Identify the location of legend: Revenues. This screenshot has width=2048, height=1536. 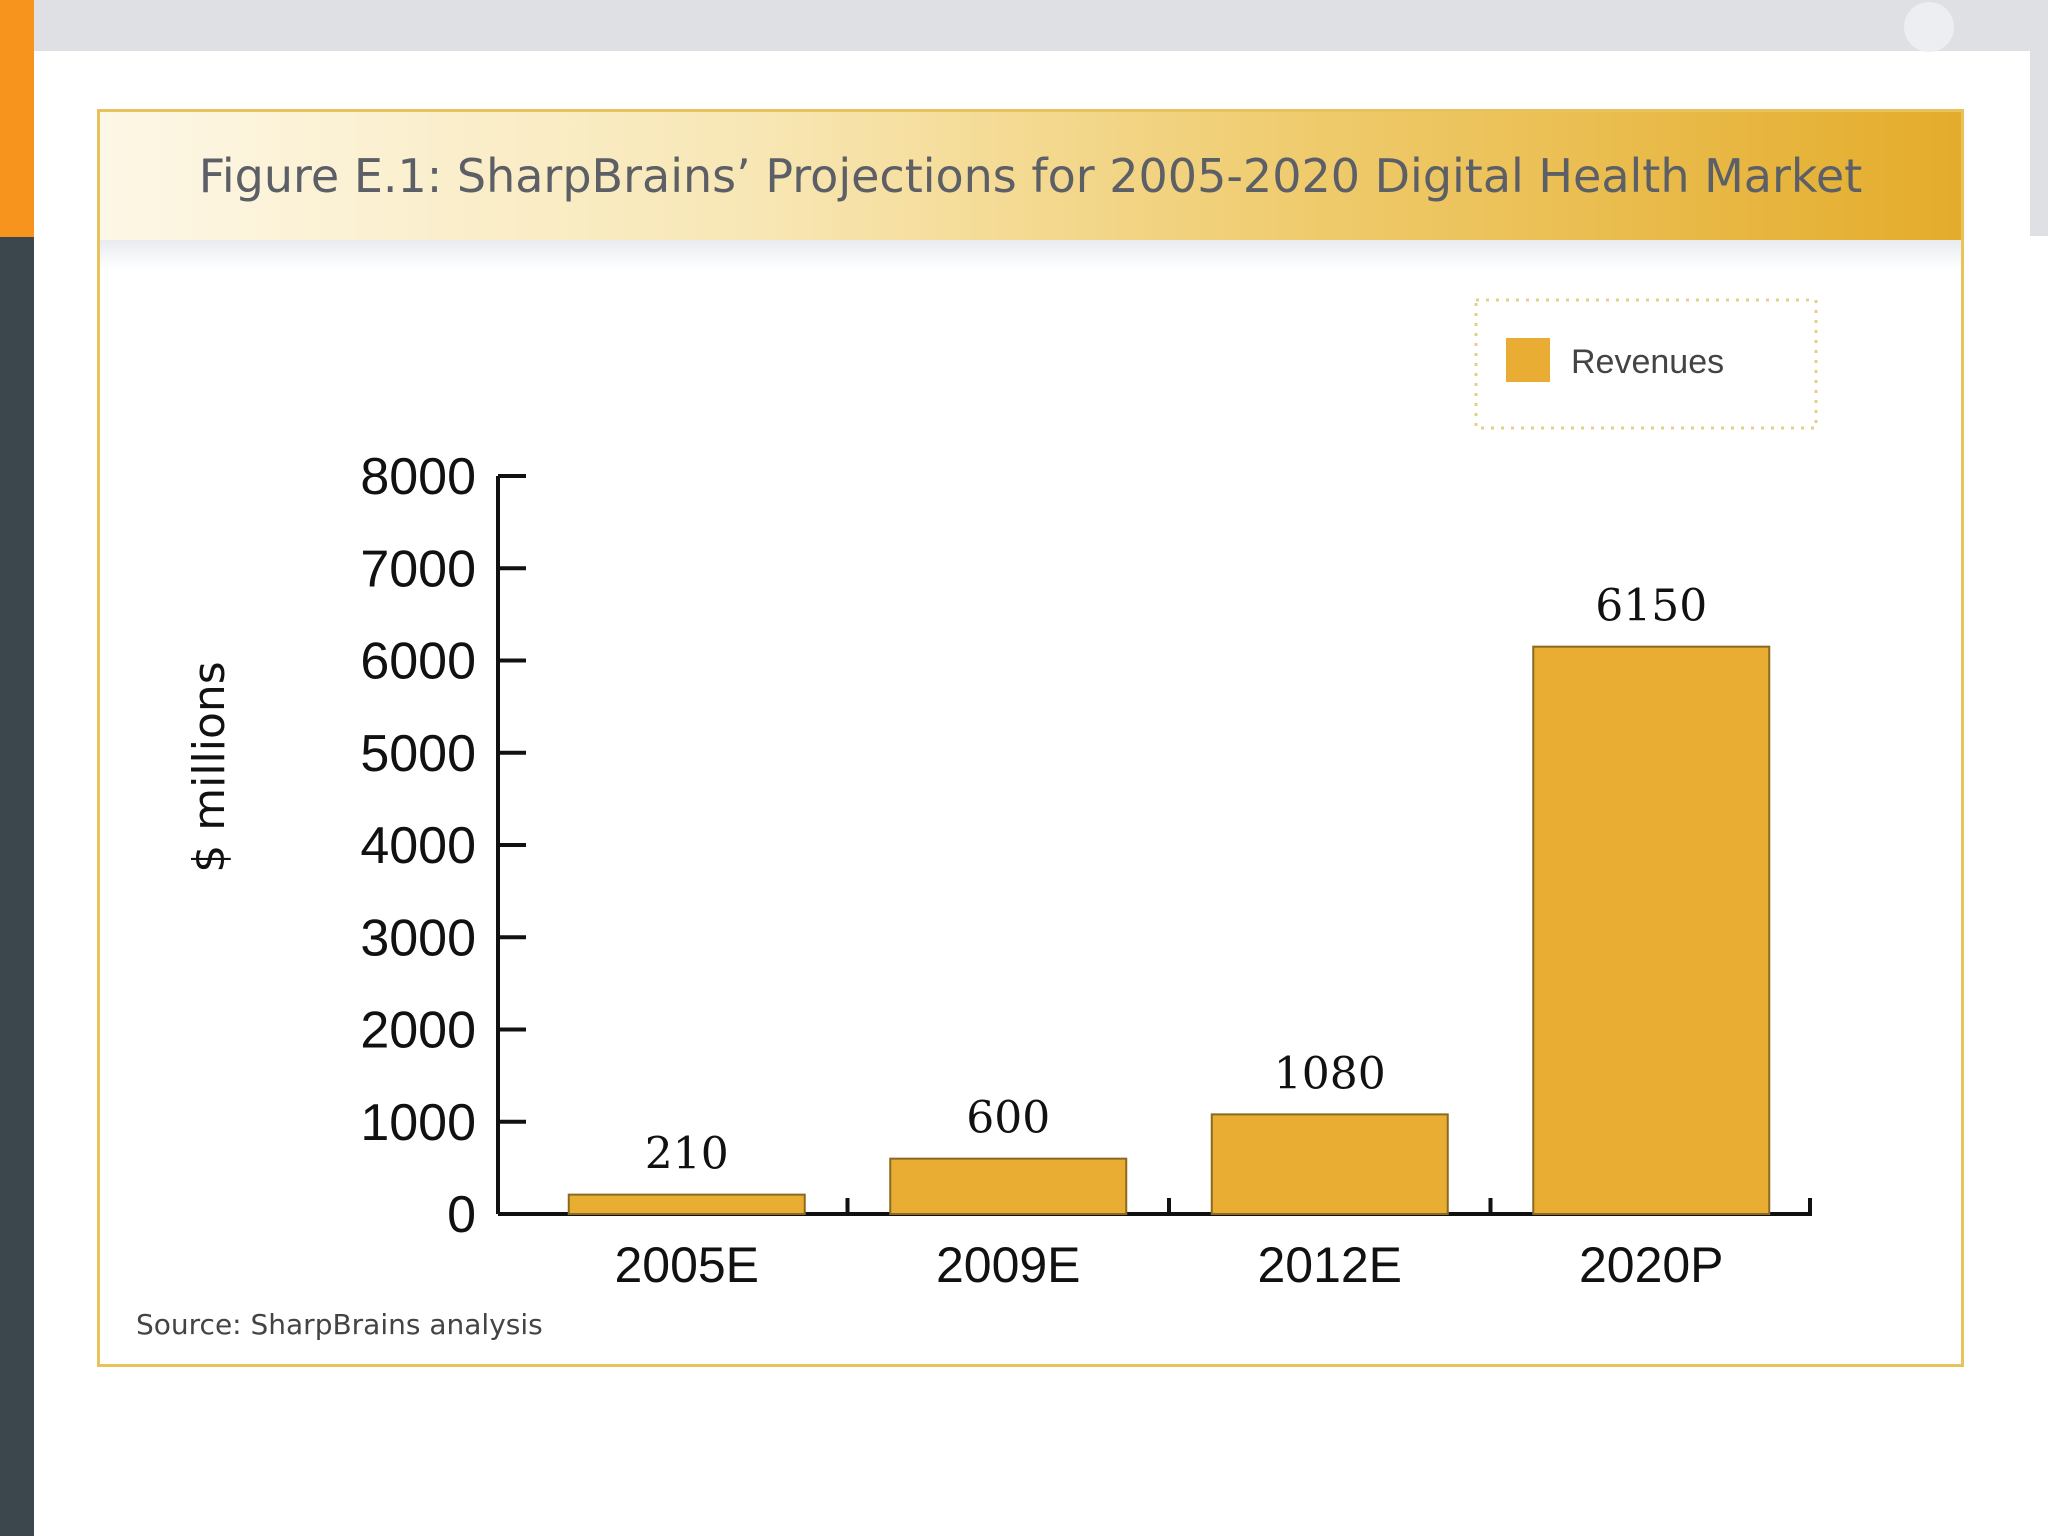
(1646, 364).